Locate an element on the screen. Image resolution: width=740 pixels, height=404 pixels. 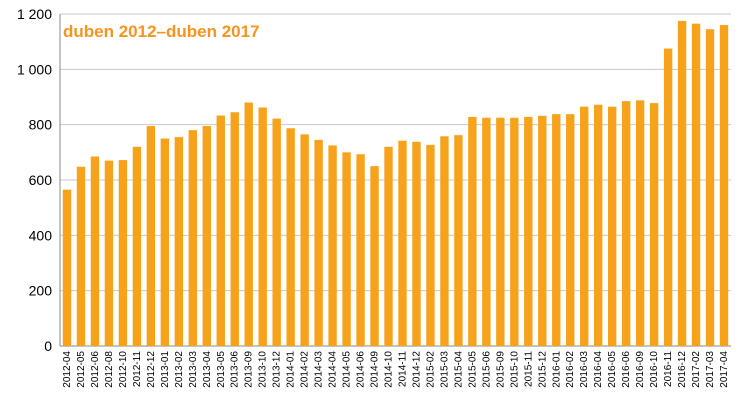
x-tick-label: 2014-03 is located at coordinates (319, 369).